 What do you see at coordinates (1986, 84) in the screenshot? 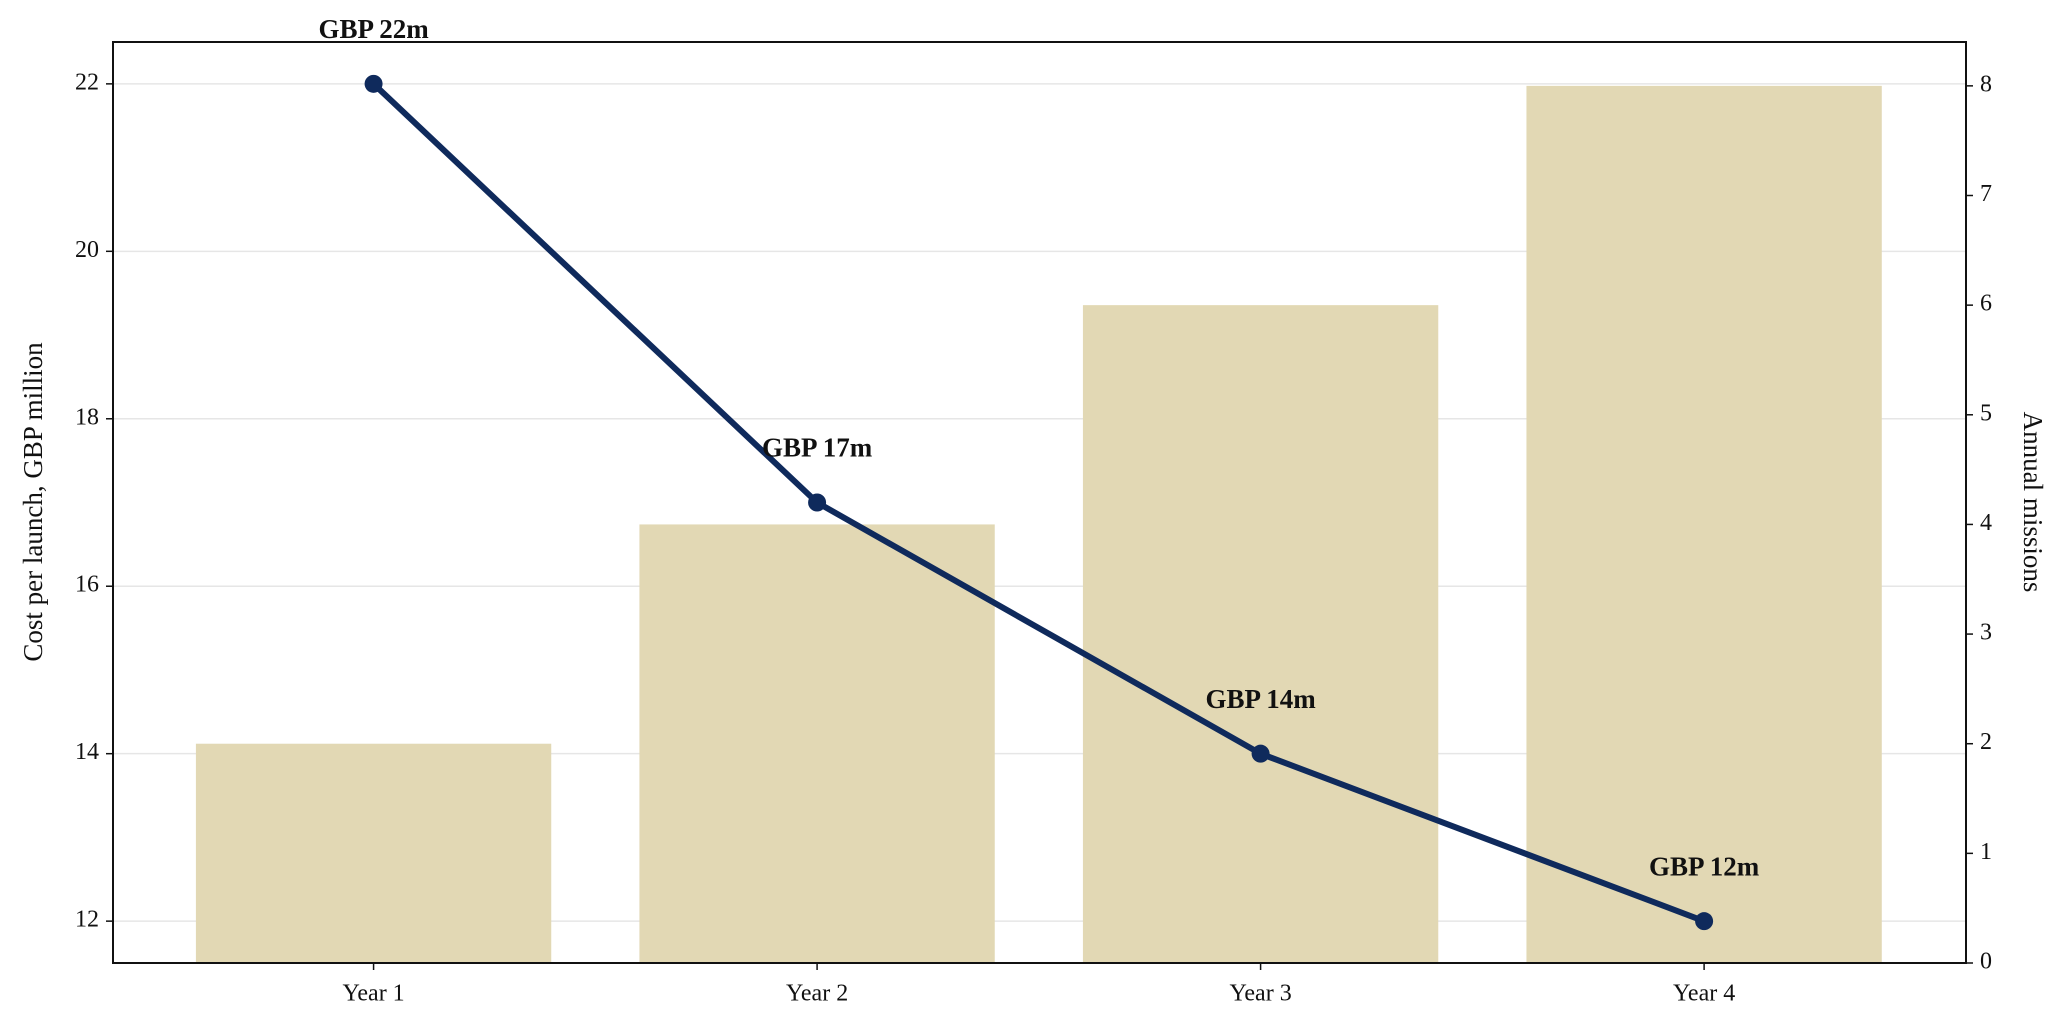
I see `y2-tick-label: 8` at bounding box center [1986, 84].